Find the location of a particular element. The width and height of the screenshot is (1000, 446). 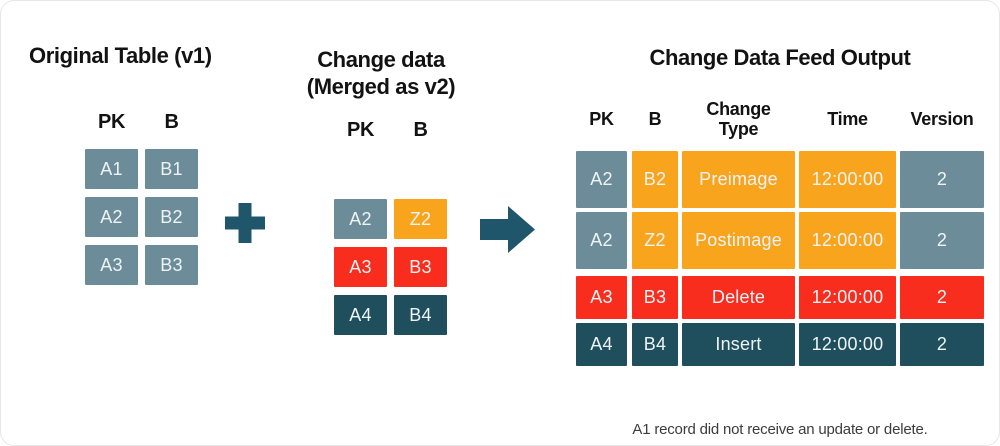

cdf-row-delete: A3 B3 Delete 12:00:00 2 is located at coordinates (780, 297).